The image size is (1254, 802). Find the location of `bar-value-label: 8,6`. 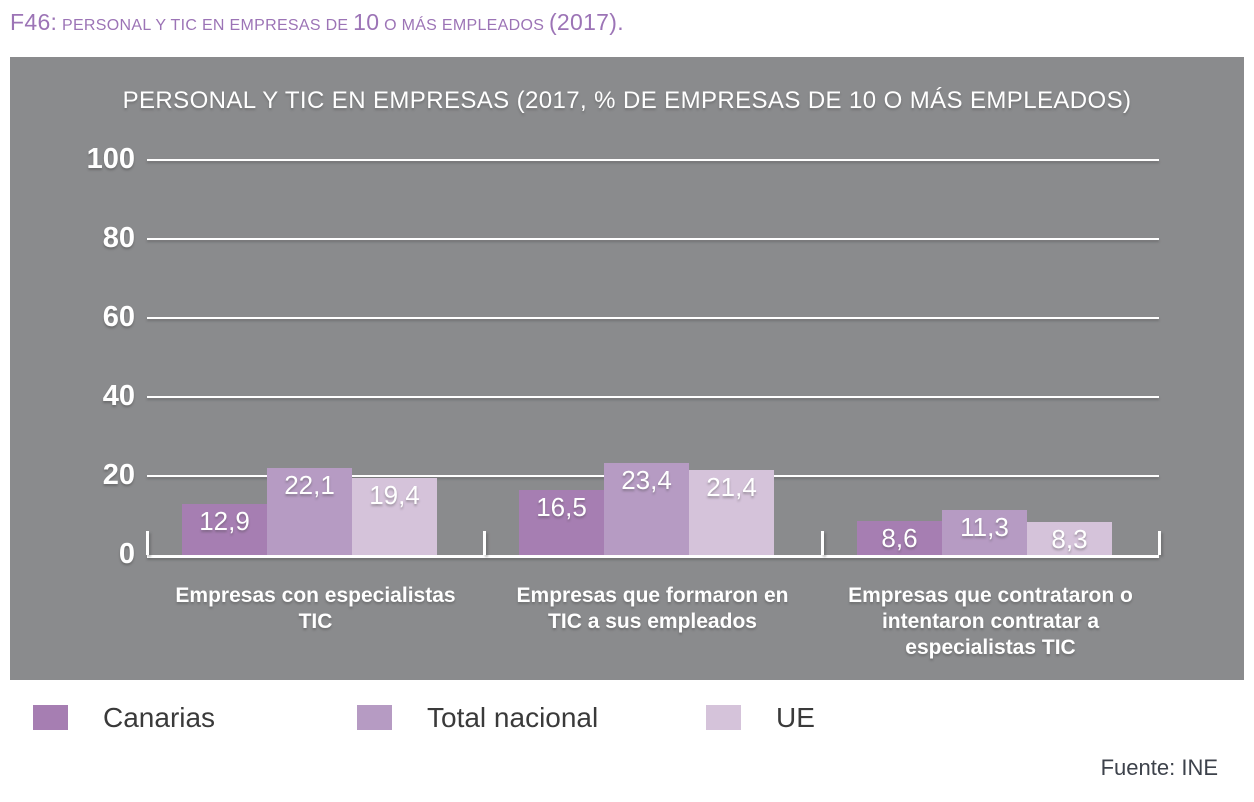

bar-value-label: 8,6 is located at coordinates (899, 538).